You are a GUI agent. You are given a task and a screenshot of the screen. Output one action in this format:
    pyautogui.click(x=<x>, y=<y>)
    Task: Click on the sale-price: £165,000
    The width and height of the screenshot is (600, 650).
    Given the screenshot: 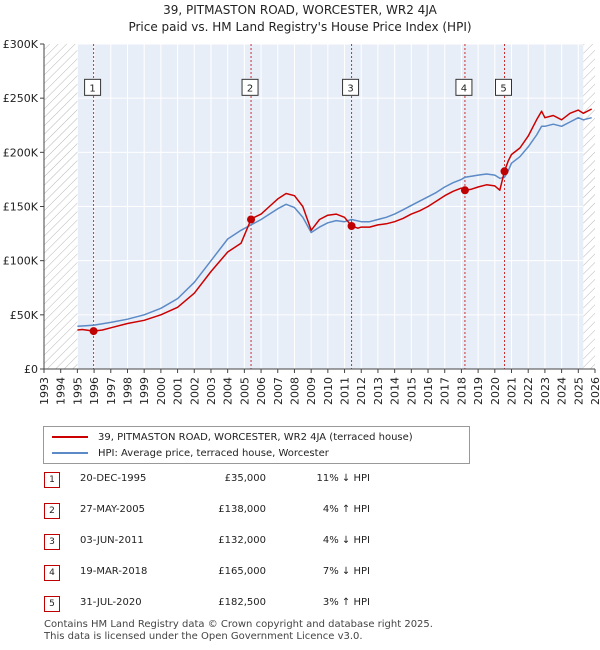 What is the action you would take?
    pyautogui.click(x=242, y=571)
    